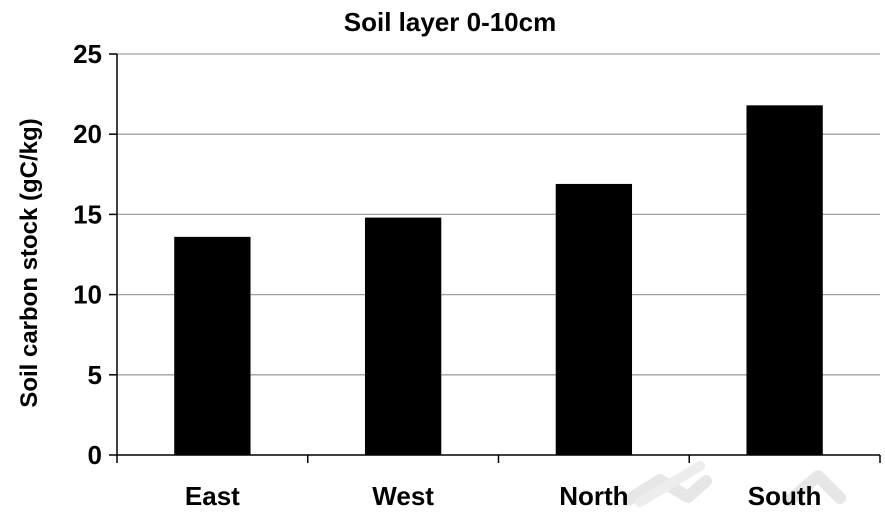 The height and width of the screenshot is (514, 885). Describe the element at coordinates (87, 295) in the screenshot. I see `y-tick-label: 10` at that location.